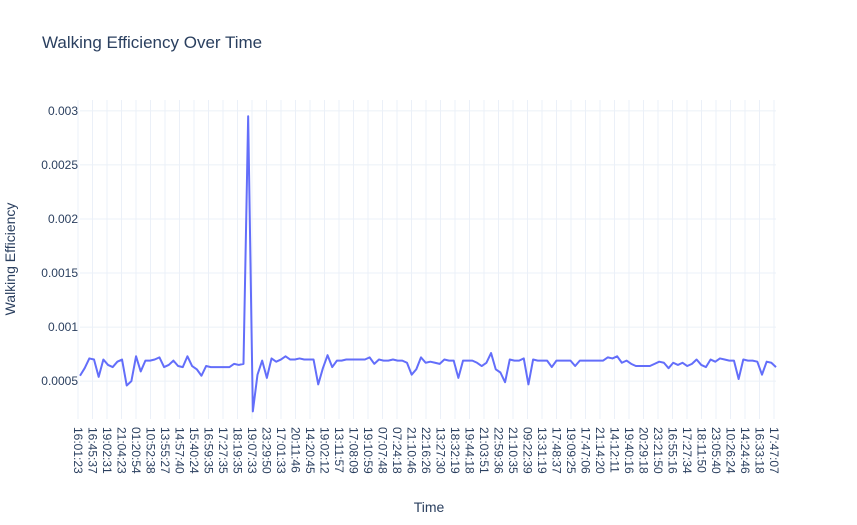  I want to click on x-tick-label: 17:27:35, so click(223, 450).